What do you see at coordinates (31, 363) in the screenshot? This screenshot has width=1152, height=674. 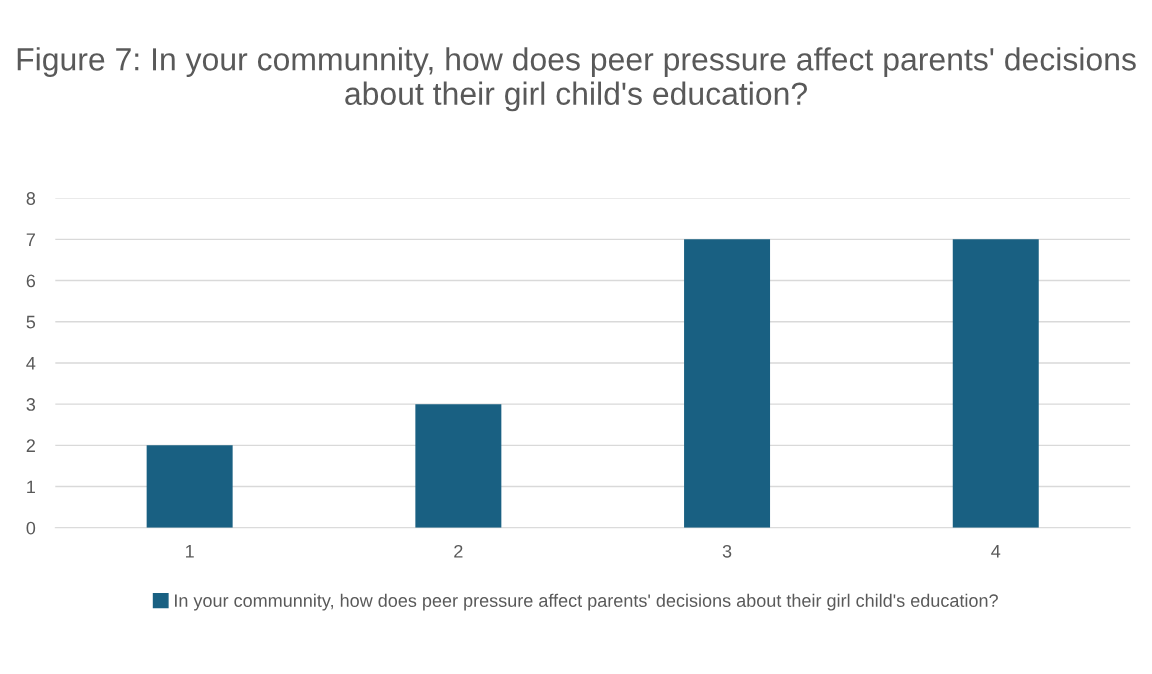 I see `y-tick-label: 4` at bounding box center [31, 363].